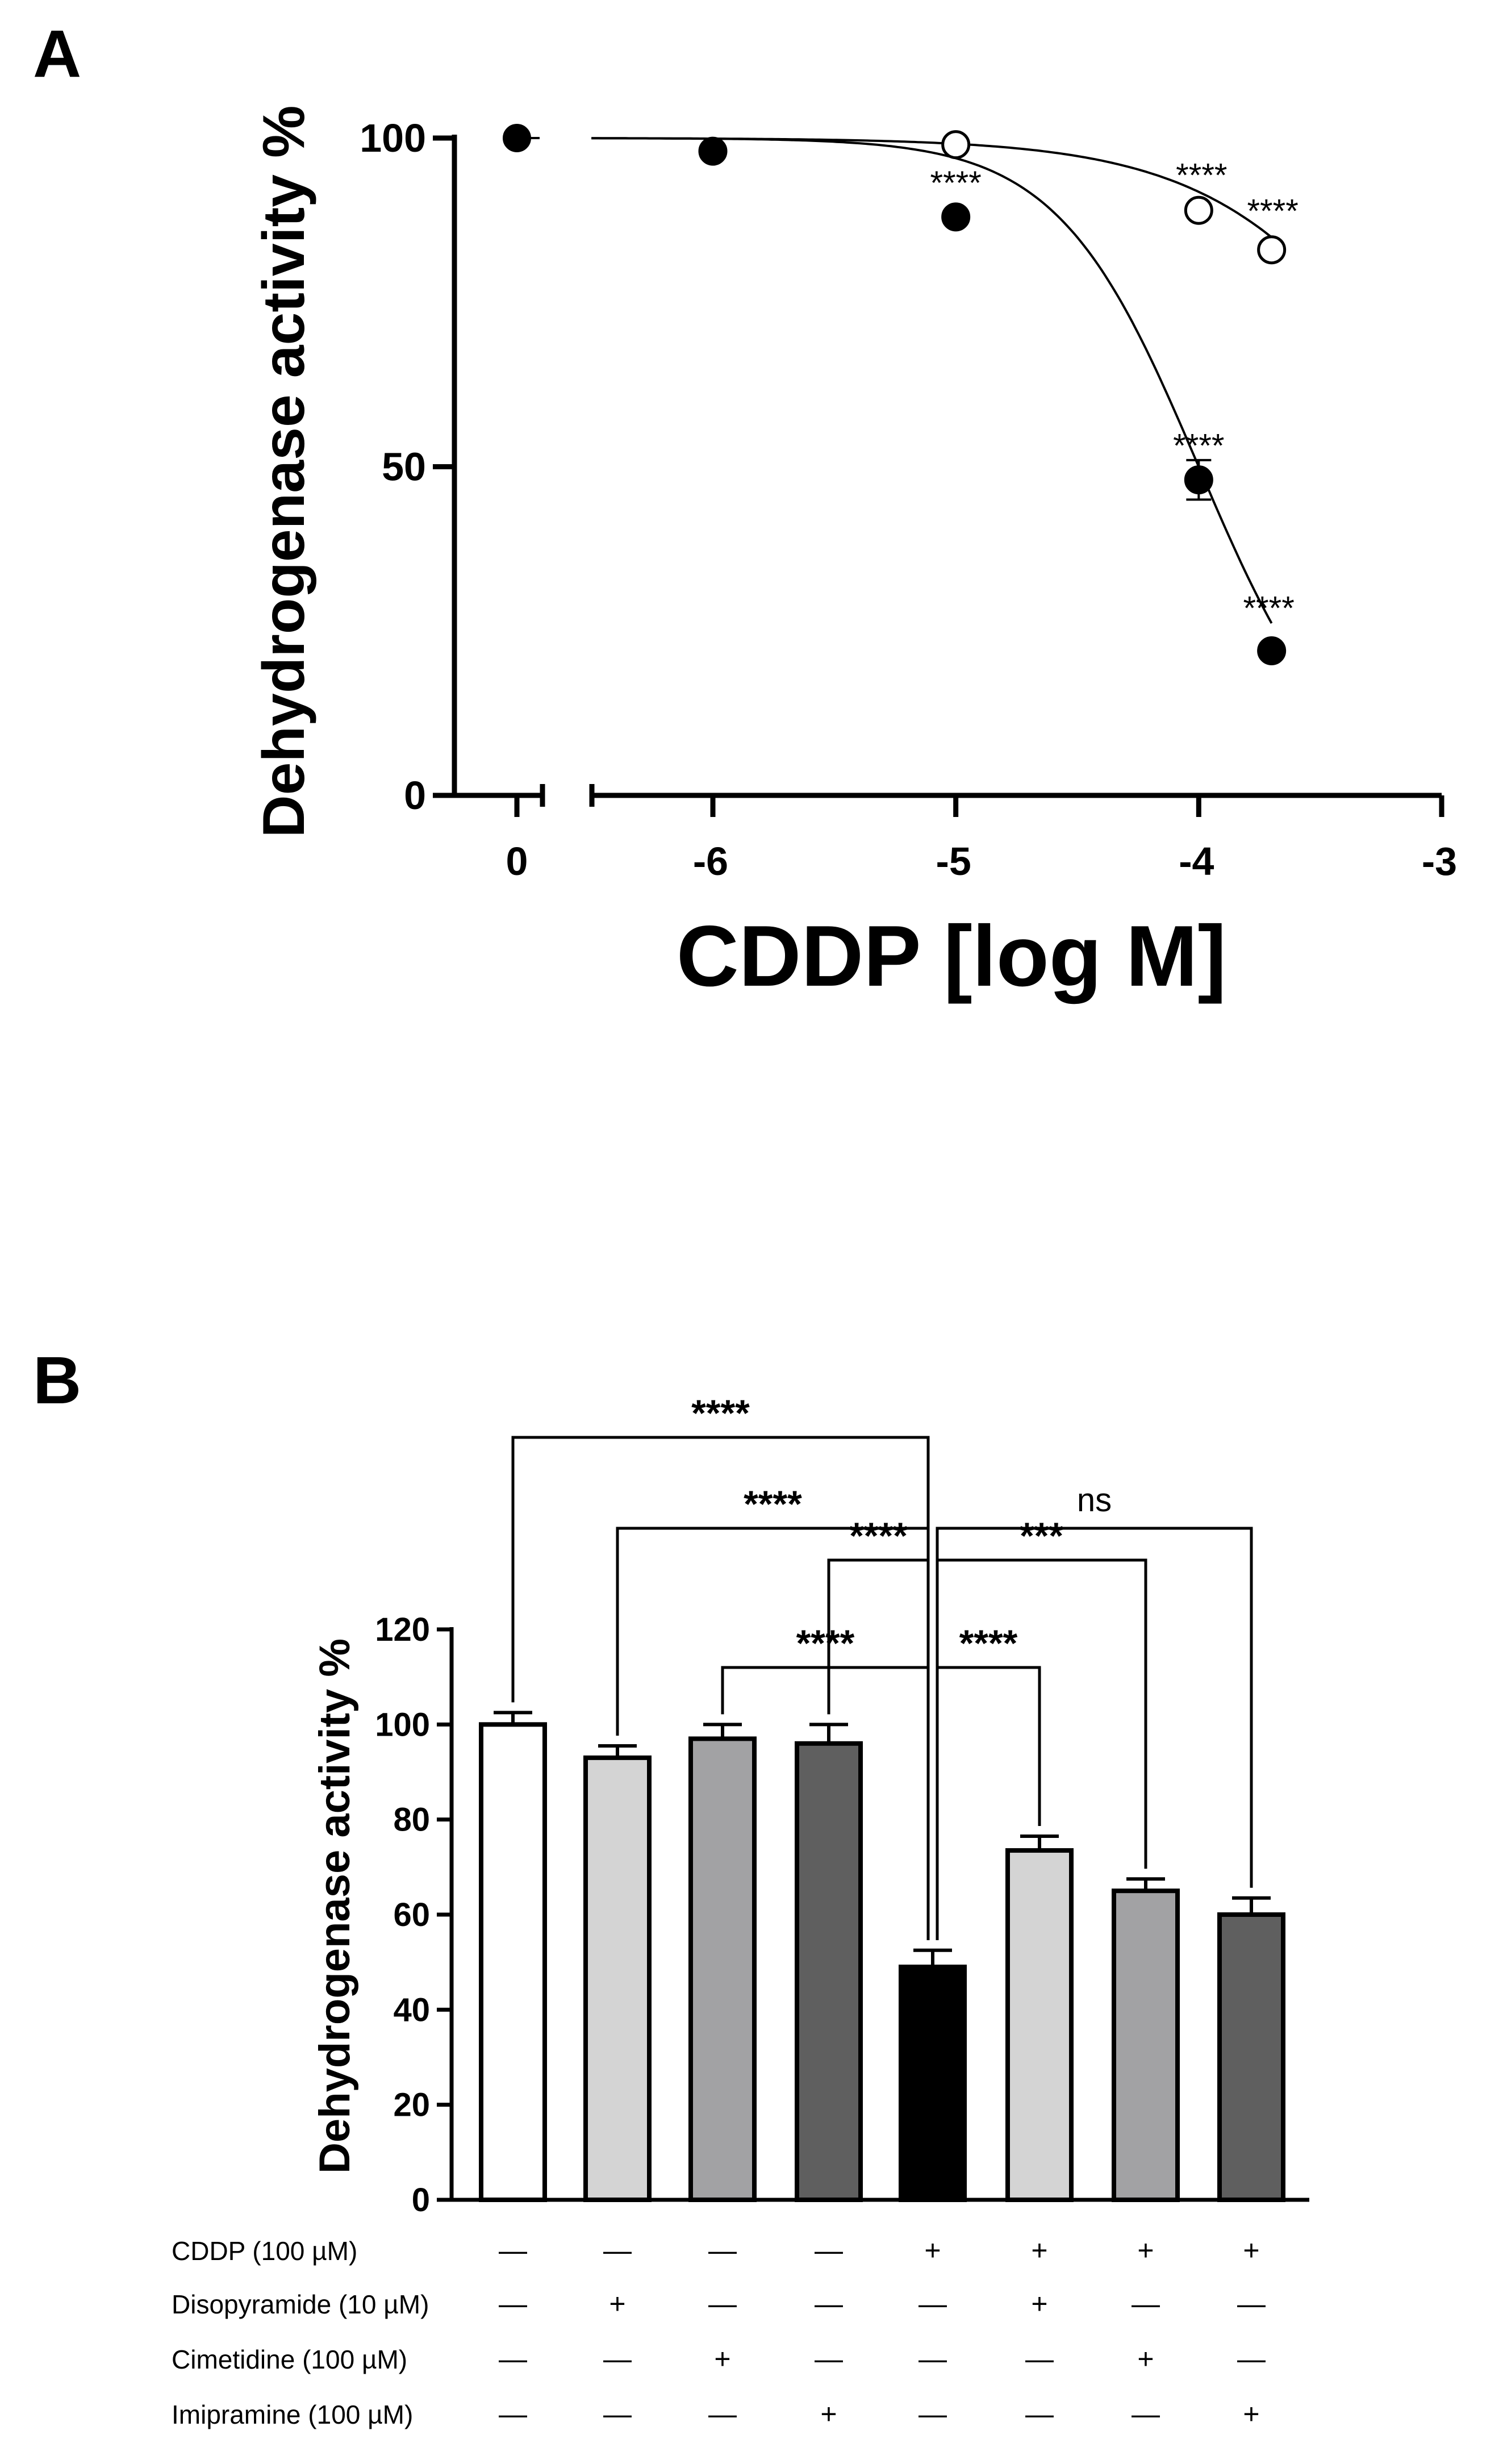 The image size is (1503, 2464). What do you see at coordinates (1094, 1500) in the screenshot?
I see `panel-b-comparison-label: ns` at bounding box center [1094, 1500].